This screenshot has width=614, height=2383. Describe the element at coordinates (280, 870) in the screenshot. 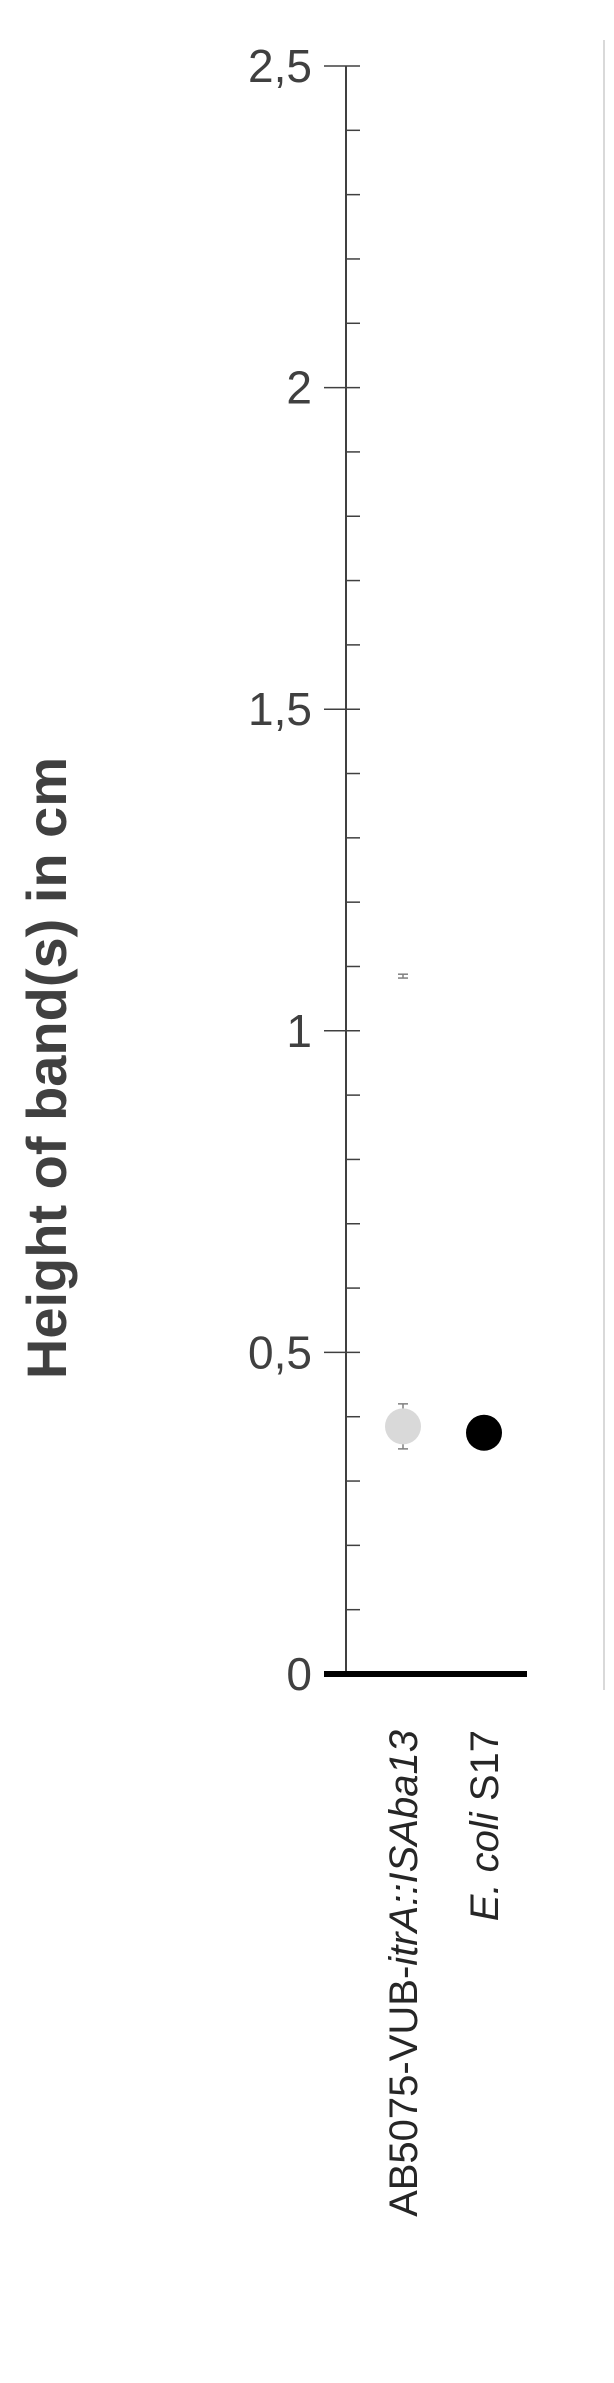

I see `y-axis-tick-labels: 0 0,5 1 1,5 2 2,5` at that location.